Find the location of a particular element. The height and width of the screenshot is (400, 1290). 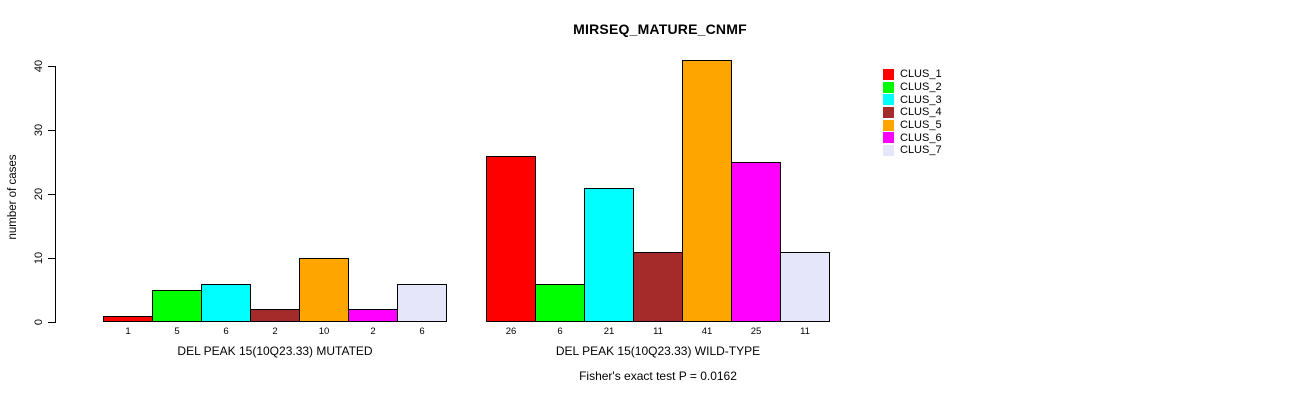

bar-value-label: 21 is located at coordinates (609, 331).